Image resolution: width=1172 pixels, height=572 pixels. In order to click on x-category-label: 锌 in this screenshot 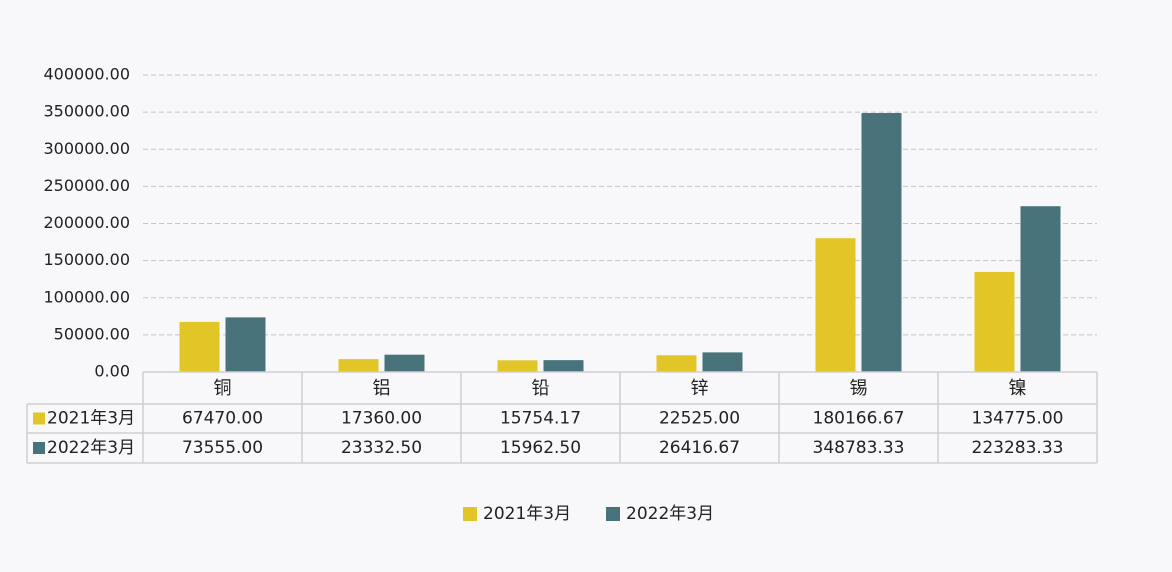, I will do `click(700, 388)`.